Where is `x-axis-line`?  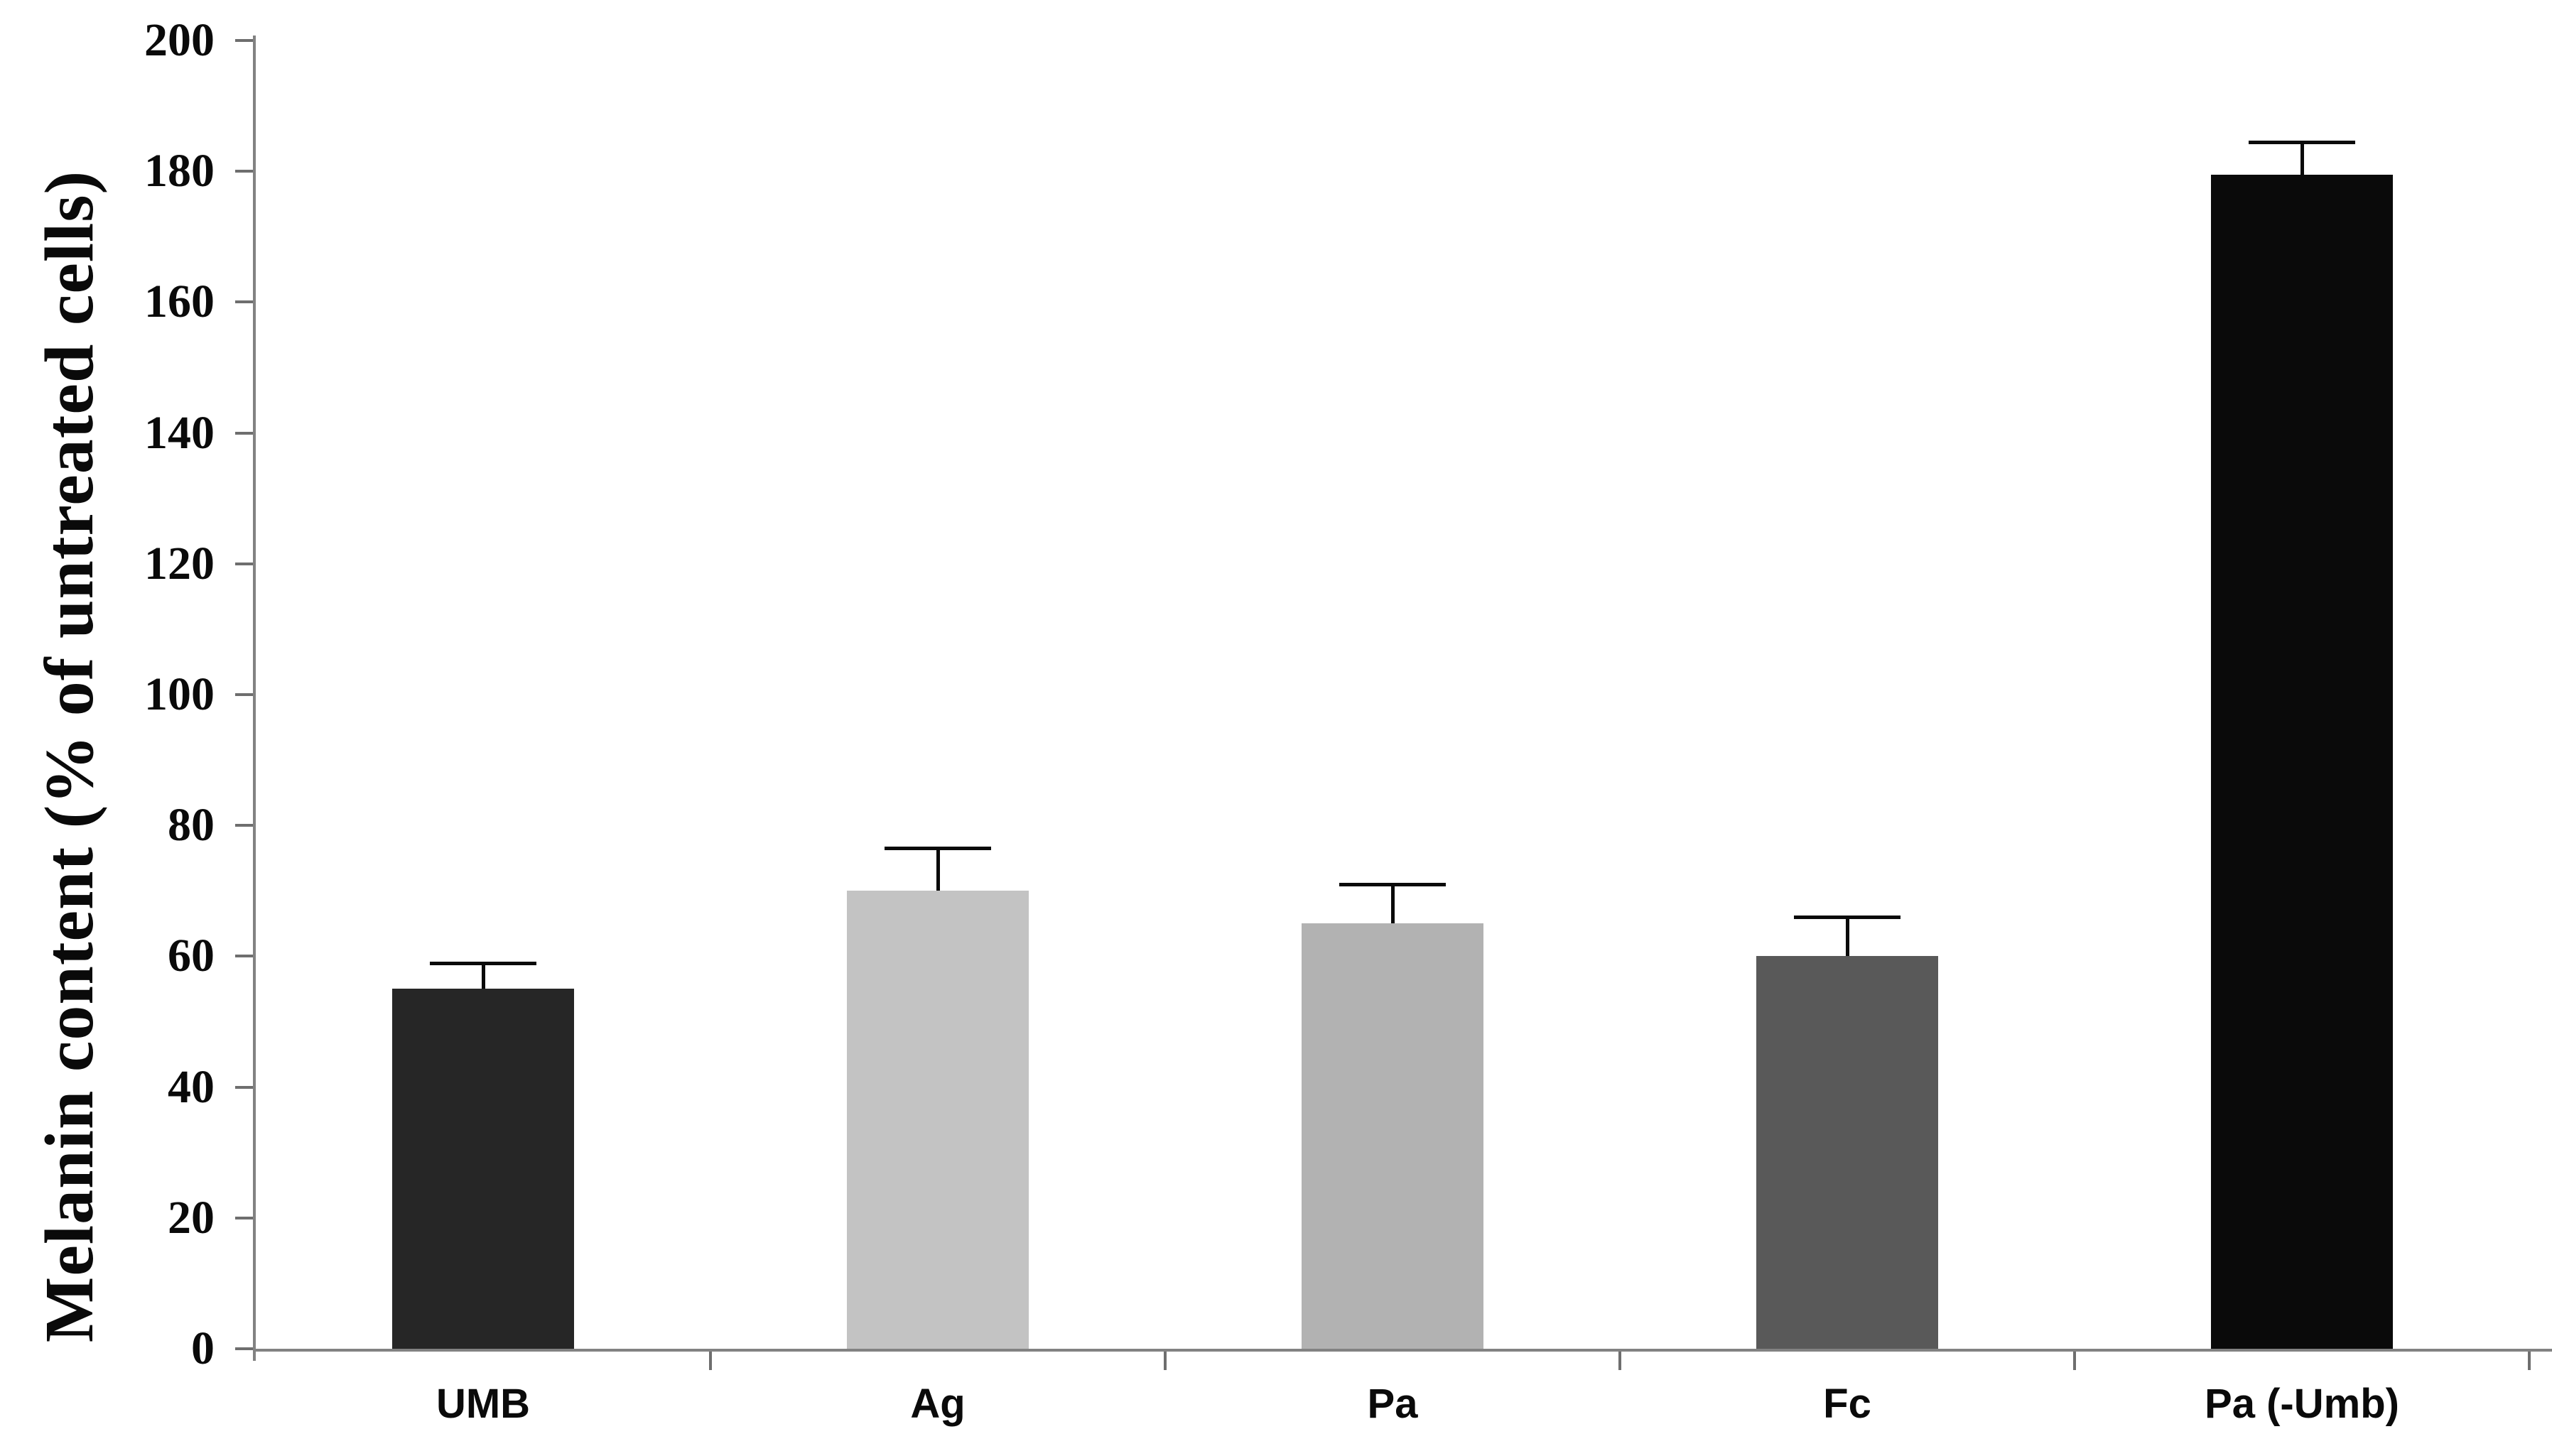 x-axis-line is located at coordinates (1402, 1350).